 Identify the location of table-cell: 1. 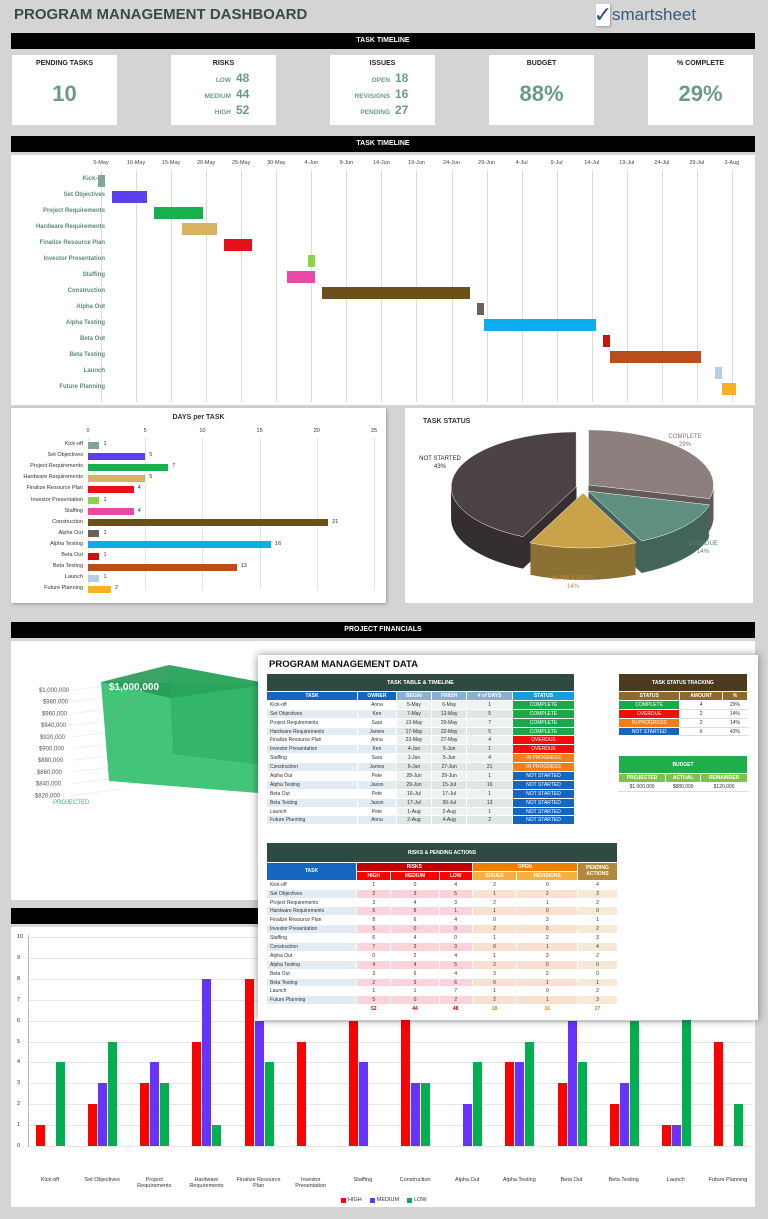
(547, 947).